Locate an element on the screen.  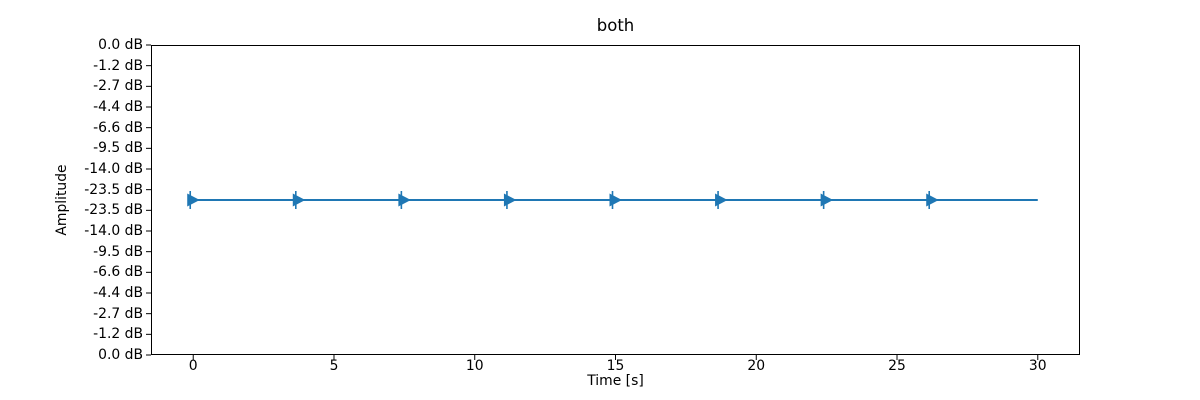
x-tick-label: 30 is located at coordinates (1037, 366).